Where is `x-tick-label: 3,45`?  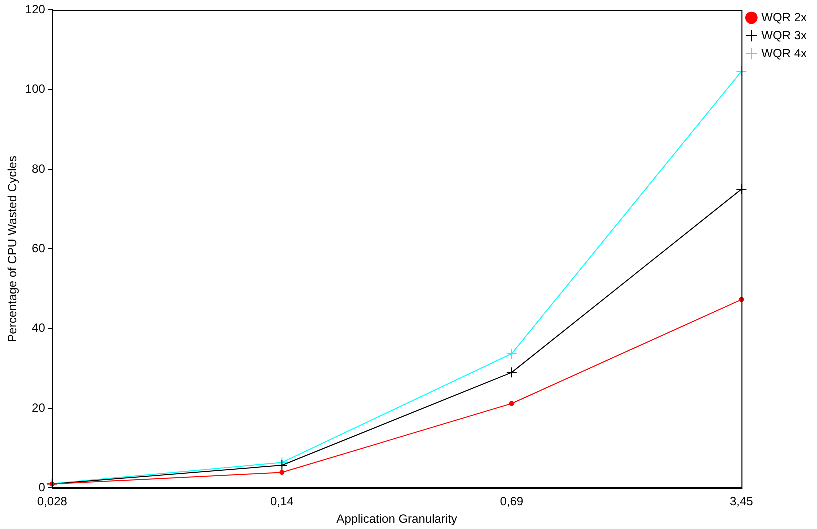
x-tick-label: 3,45 is located at coordinates (742, 501).